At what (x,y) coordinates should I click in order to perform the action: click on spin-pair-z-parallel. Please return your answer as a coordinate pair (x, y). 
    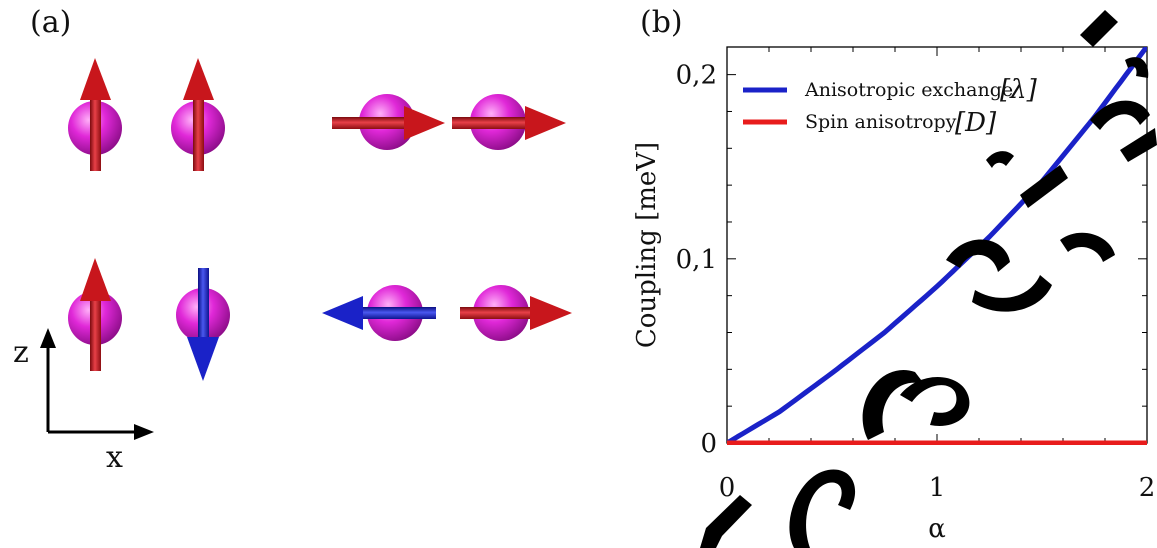
    Looking at the image, I should click on (146, 114).